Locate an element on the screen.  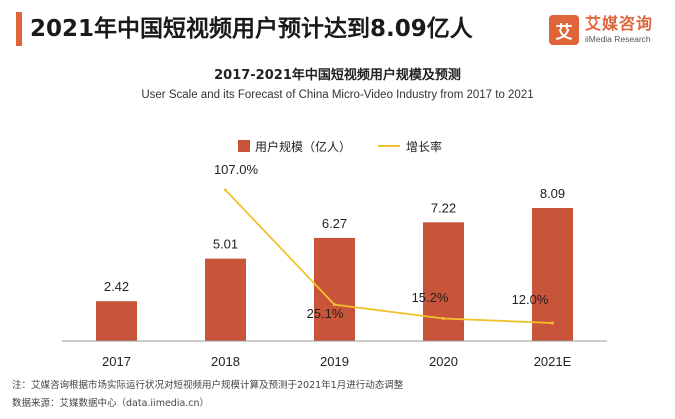
x-tick-label-2020: 2020 is located at coordinates (443, 361).